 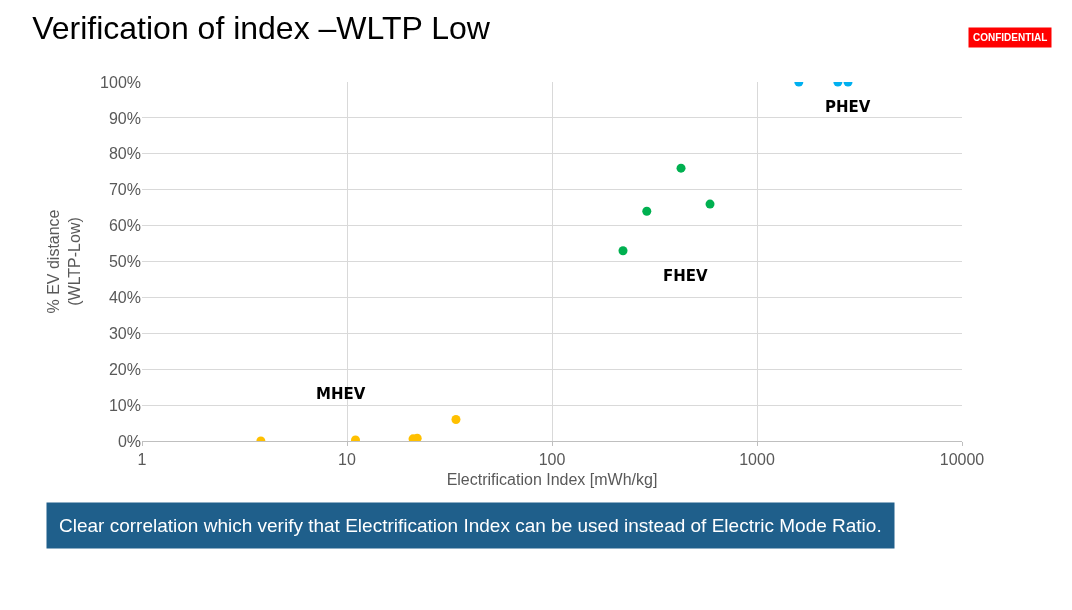 What do you see at coordinates (124, 190) in the screenshot?
I see `y-tick-label: 70%` at bounding box center [124, 190].